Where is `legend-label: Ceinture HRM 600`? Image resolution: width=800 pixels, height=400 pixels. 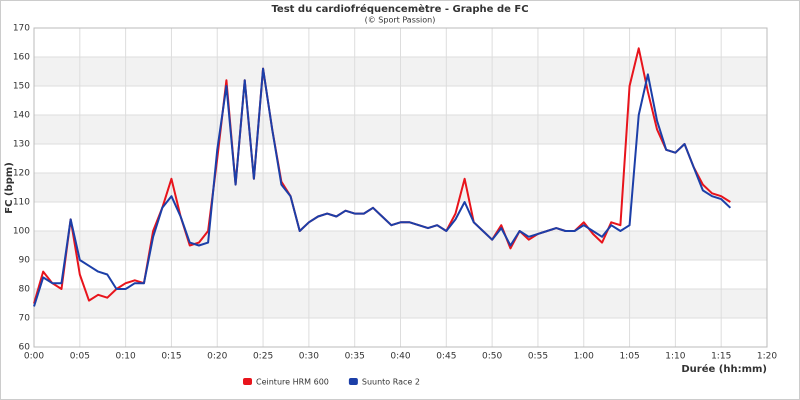 legend-label: Ceinture HRM 600 is located at coordinates (292, 382).